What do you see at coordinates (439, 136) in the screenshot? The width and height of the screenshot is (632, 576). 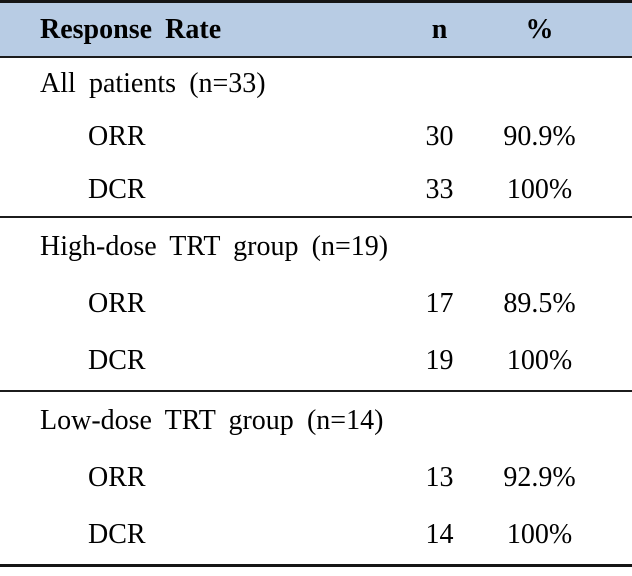 I see `row-n-value: 30` at bounding box center [439, 136].